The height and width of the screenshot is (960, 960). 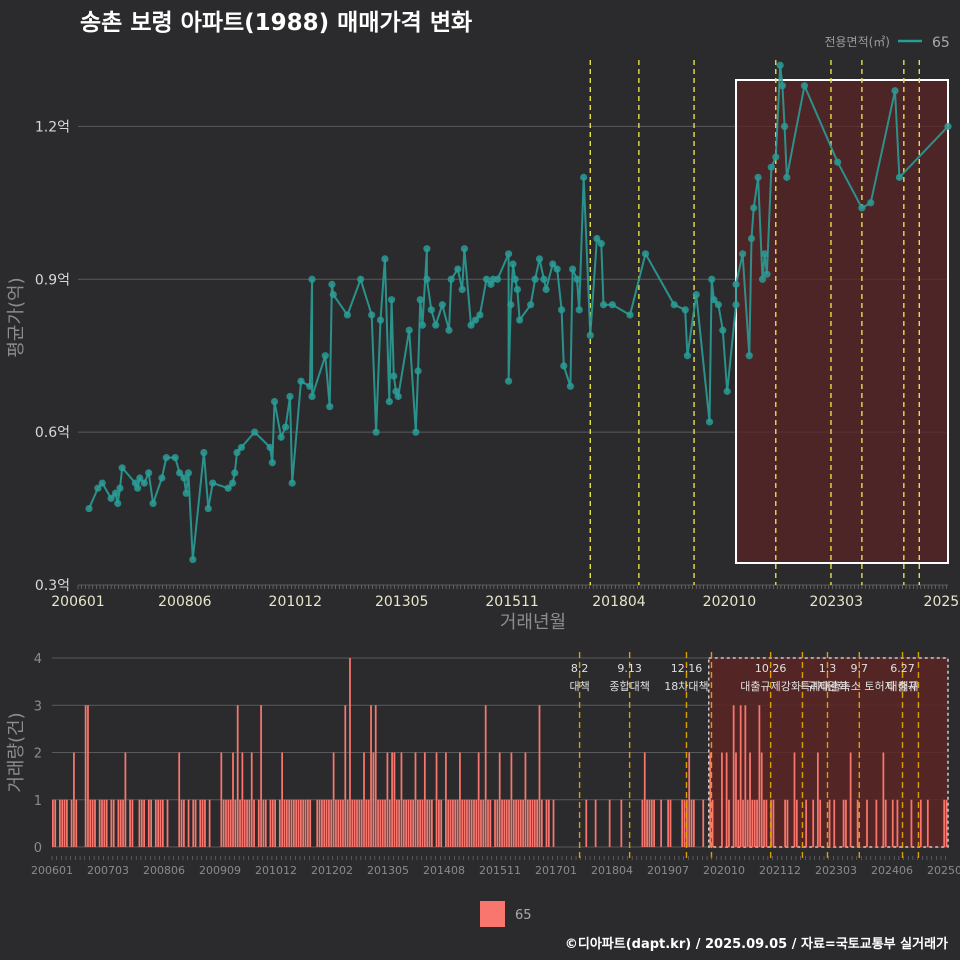 What do you see at coordinates (38, 706) in the screenshot?
I see `y-tick-label: 3` at bounding box center [38, 706].